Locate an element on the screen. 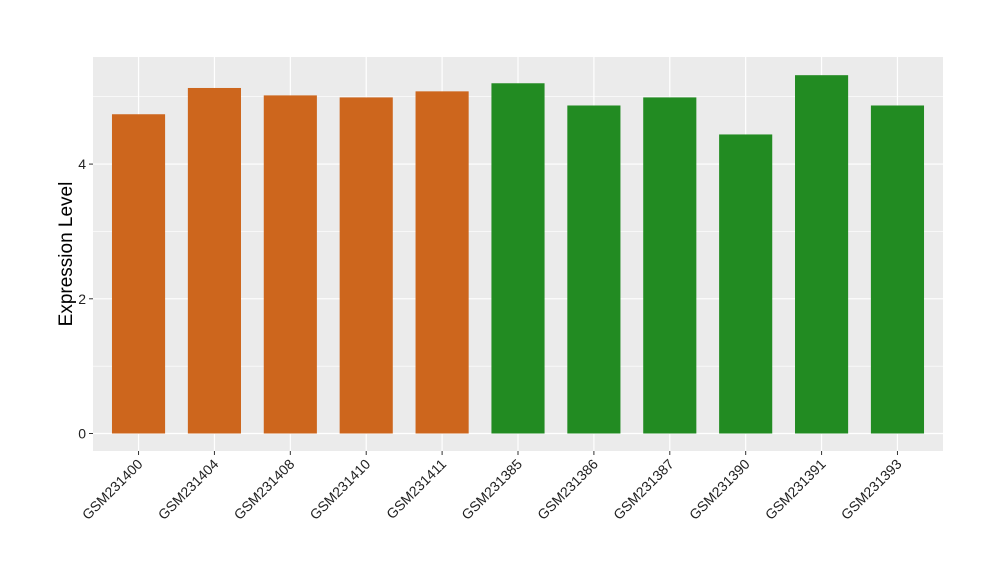 The width and height of the screenshot is (1000, 585). x-tick-label: GSM231393 is located at coordinates (871, 489).